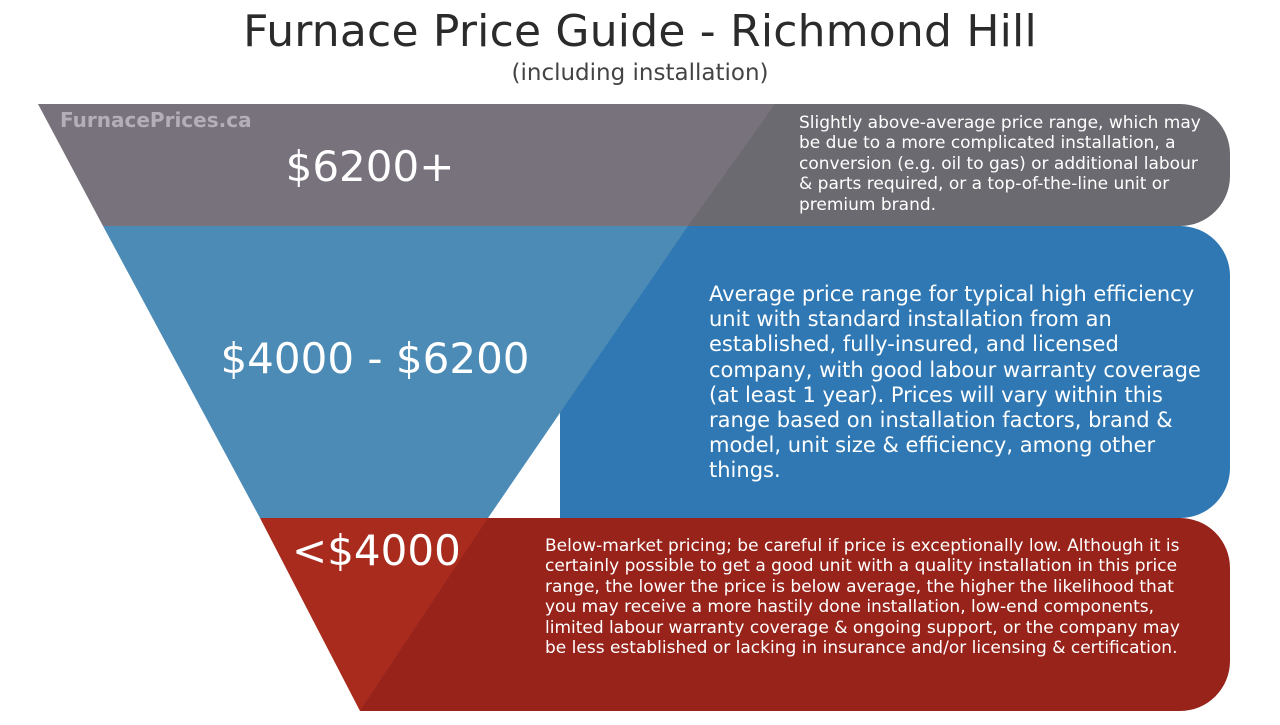 Image resolution: width=1280 pixels, height=725 pixels. I want to click on tier-mid-price: $4000 - $6200, so click(375, 358).